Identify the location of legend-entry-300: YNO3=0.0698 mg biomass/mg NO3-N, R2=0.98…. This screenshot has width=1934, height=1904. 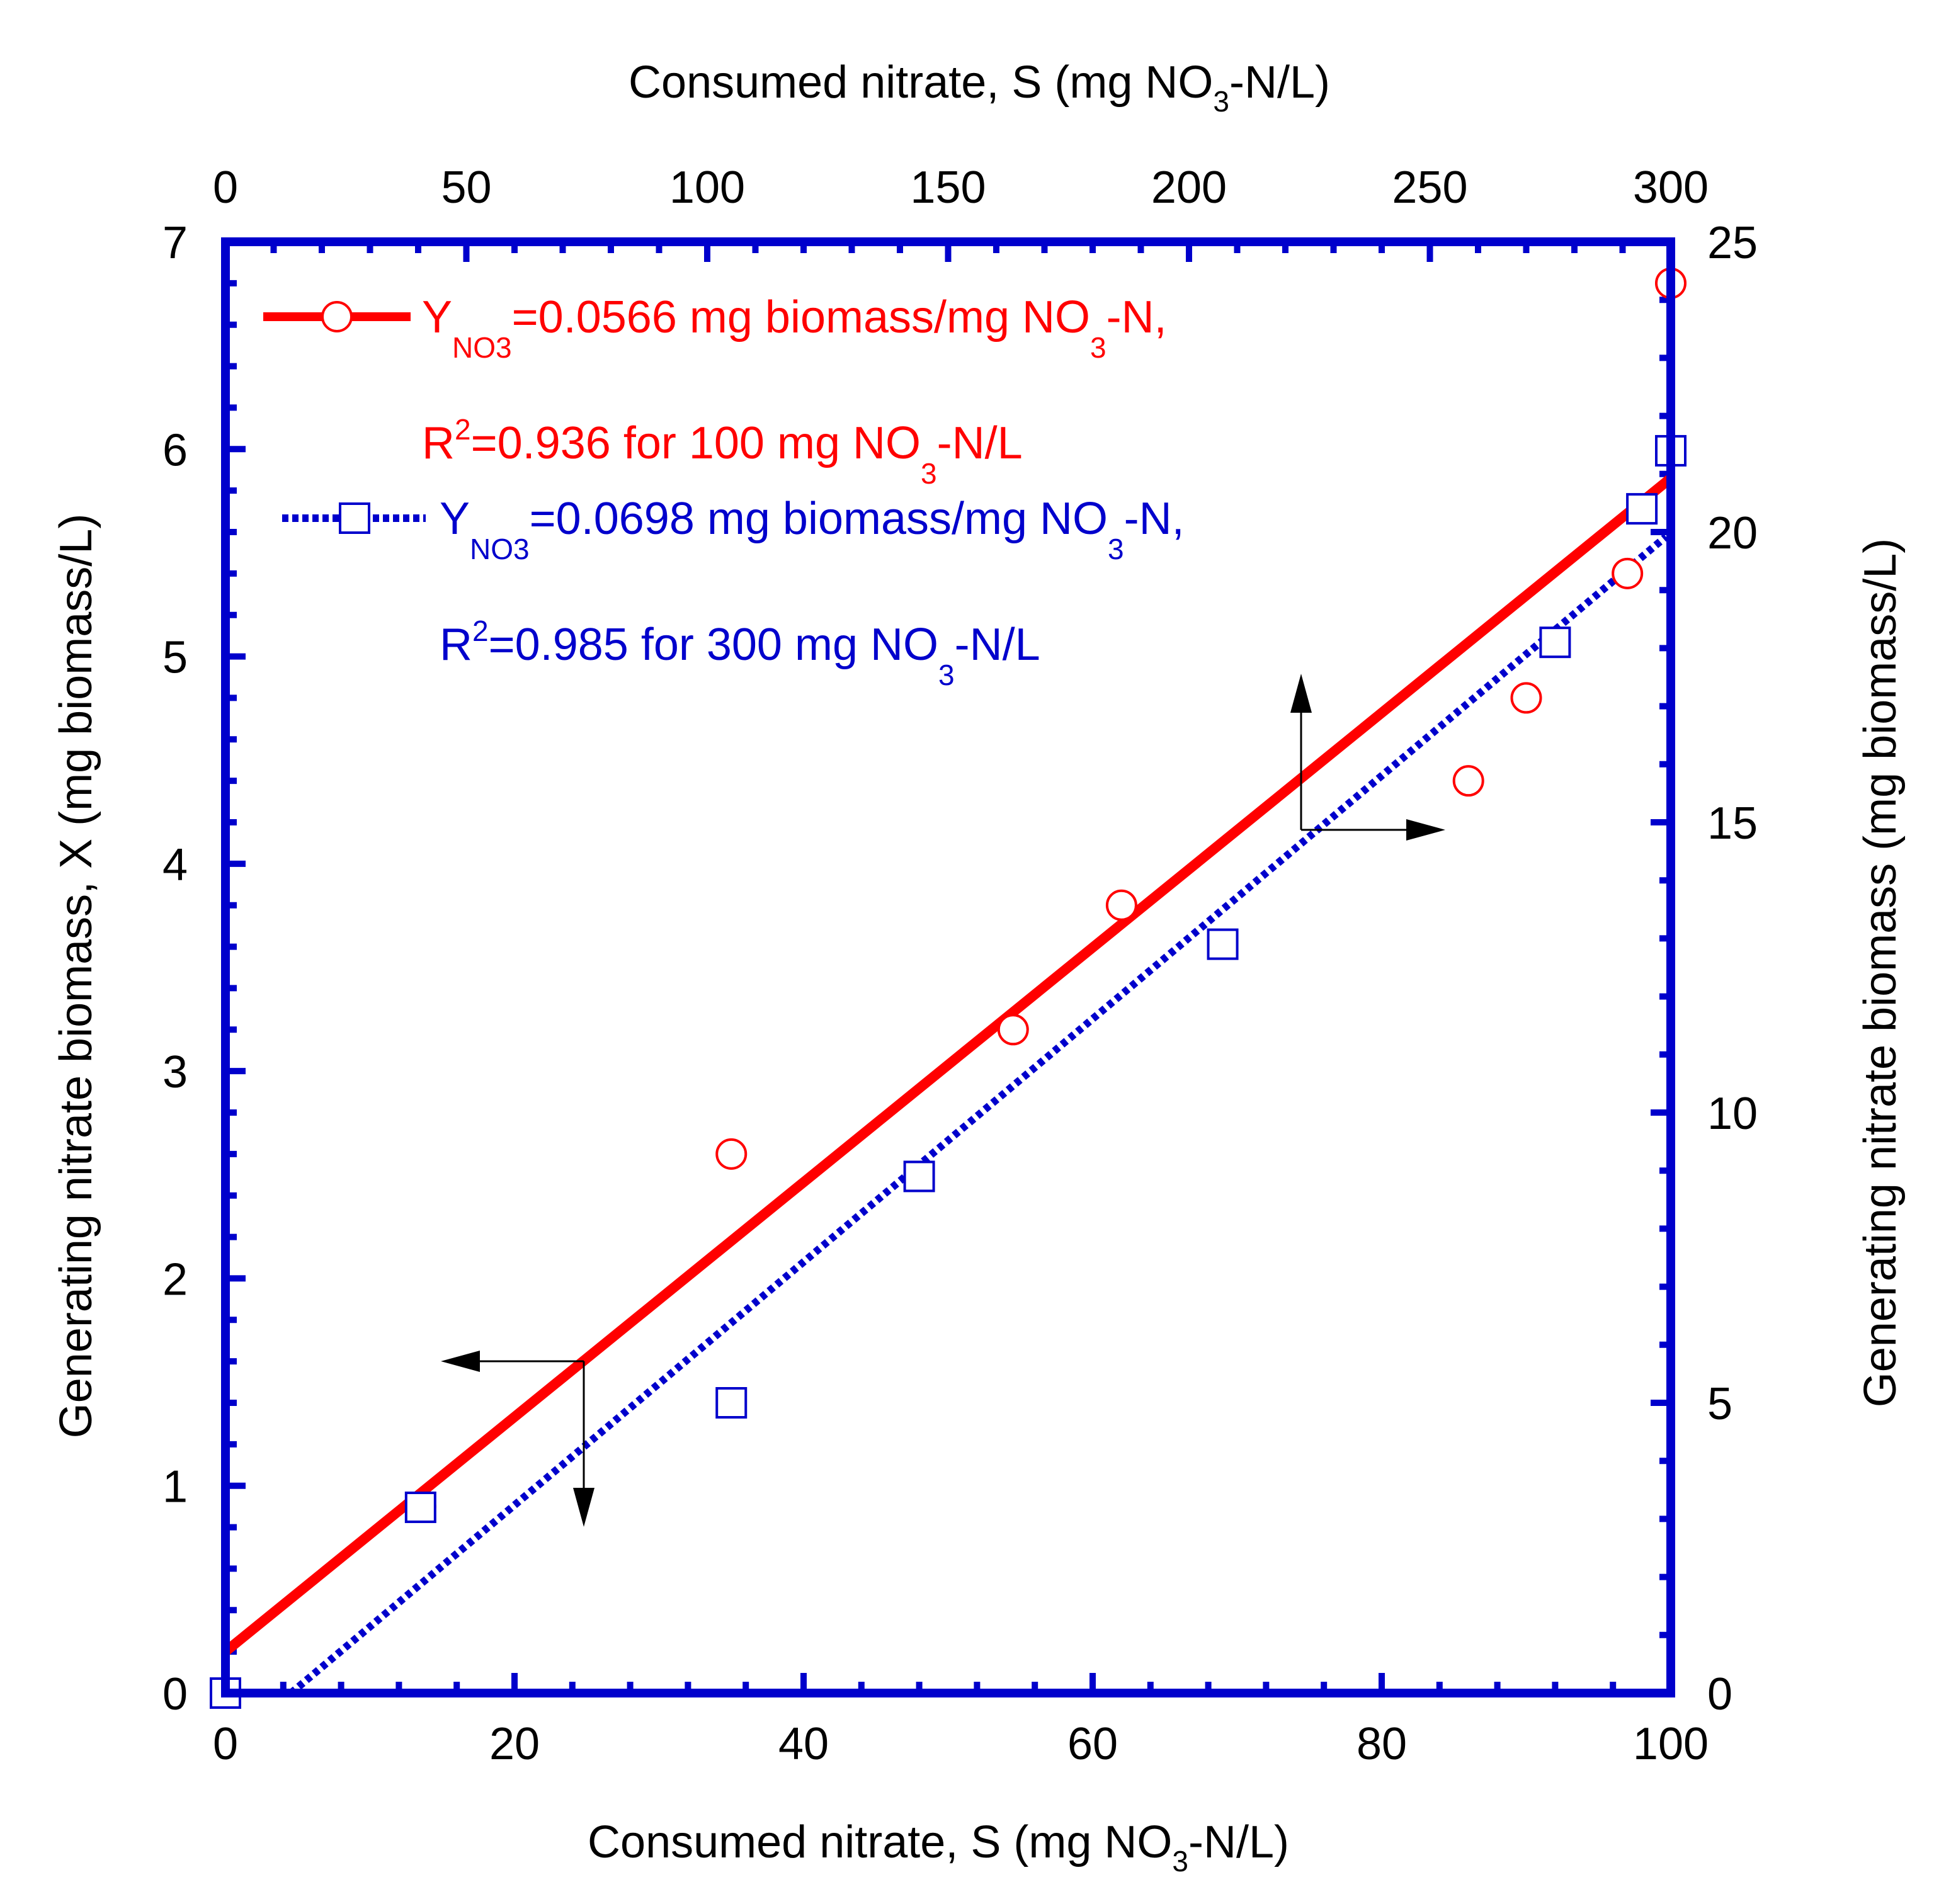
(733, 592).